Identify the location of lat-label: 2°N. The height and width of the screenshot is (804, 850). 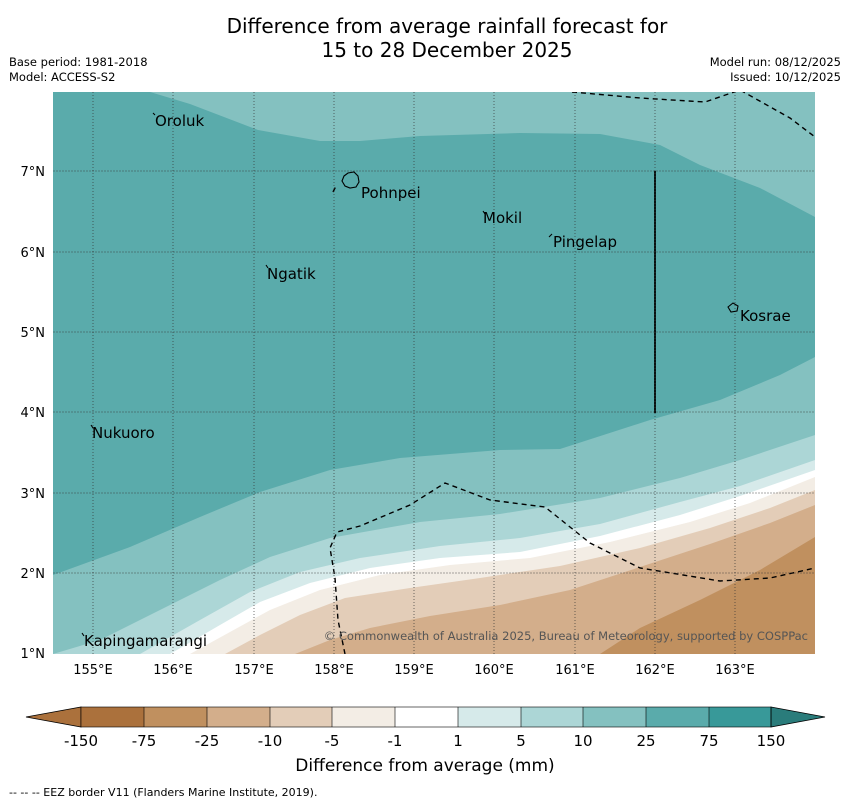
(33, 574).